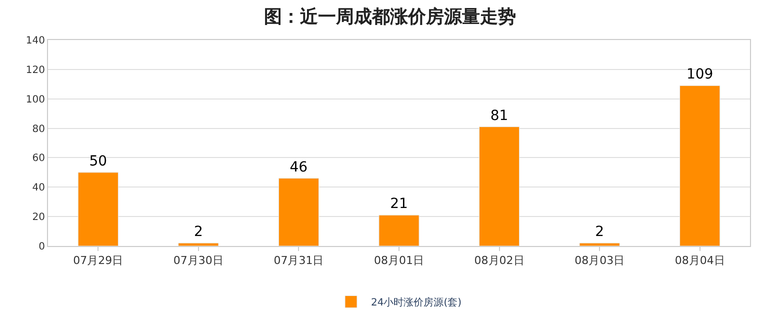 Image resolution: width=780 pixels, height=328 pixels. I want to click on x-tick-label: 07月30日, so click(198, 261).